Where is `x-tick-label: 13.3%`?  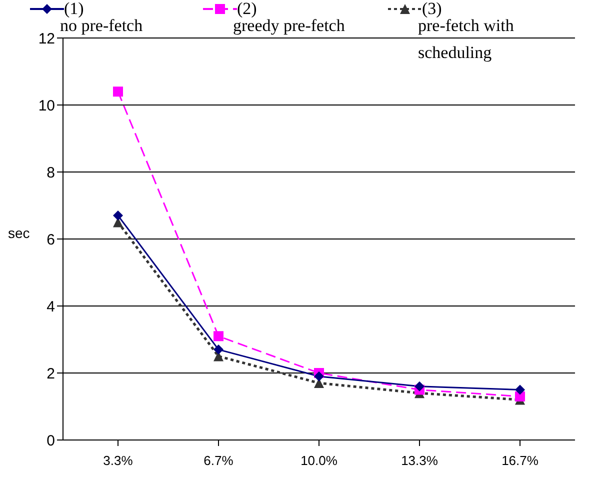 x-tick-label: 13.3% is located at coordinates (419, 460).